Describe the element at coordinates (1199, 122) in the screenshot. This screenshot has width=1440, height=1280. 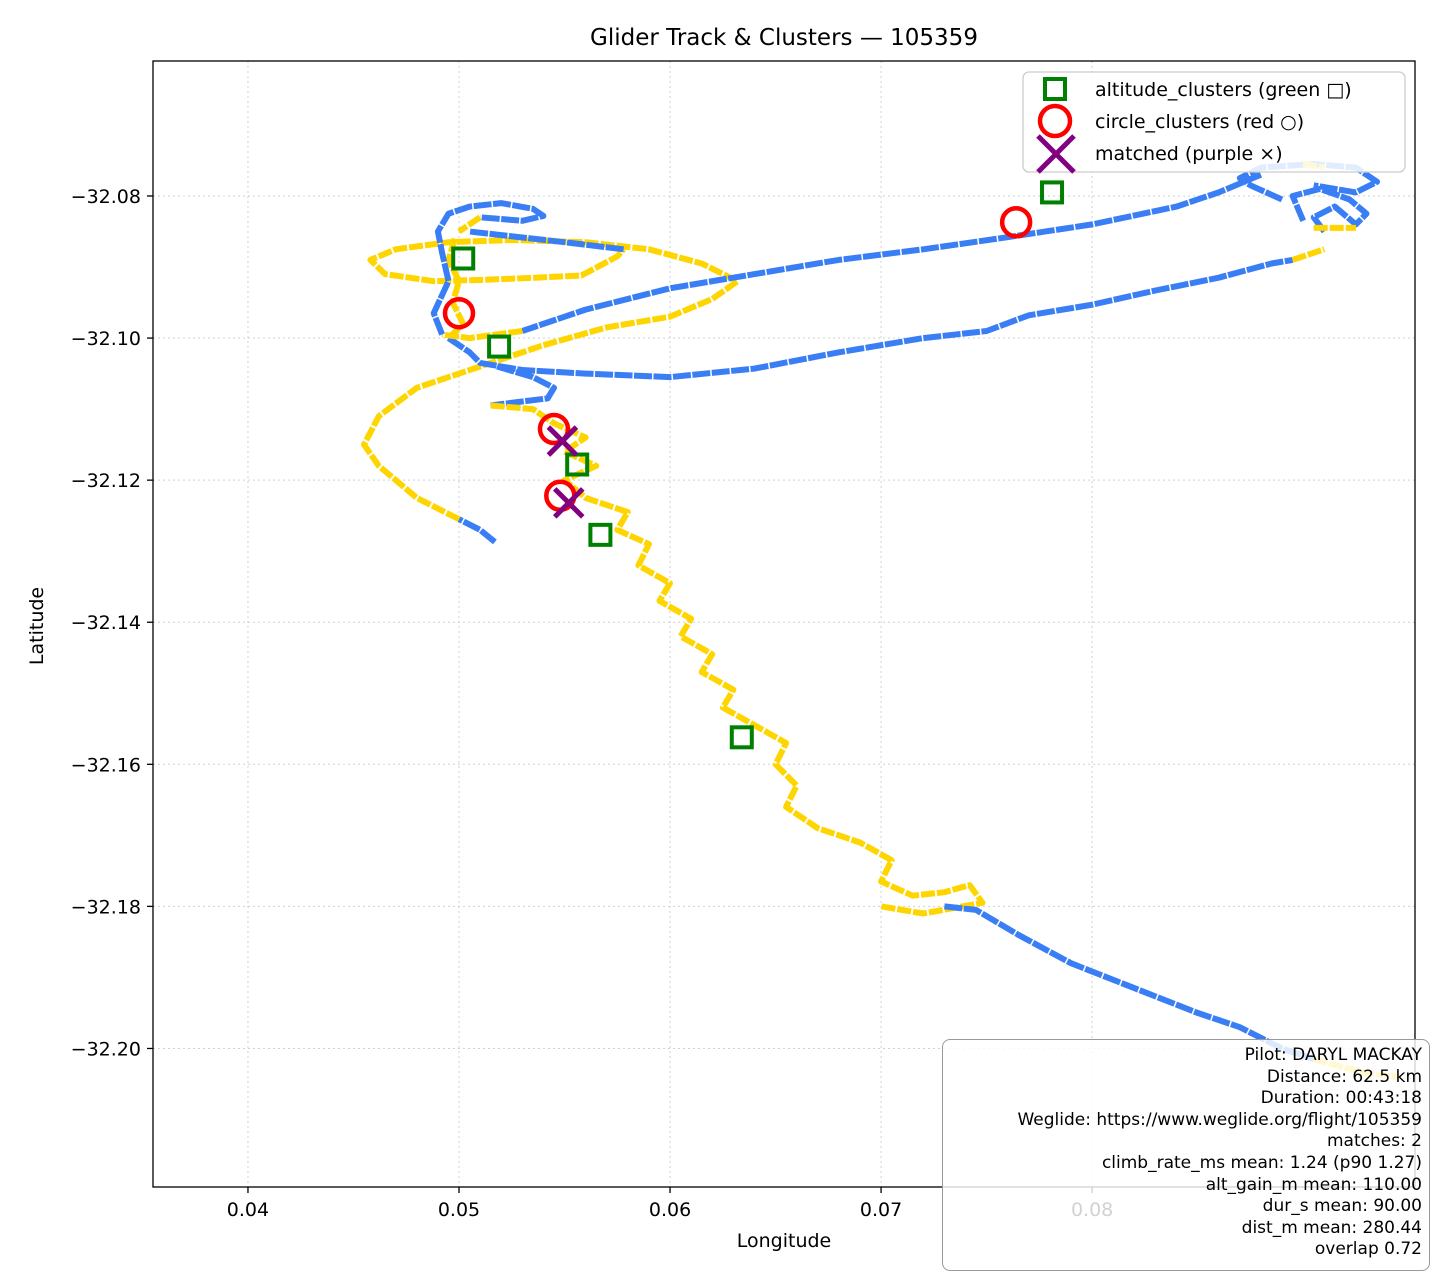
I see `legend-label-circle-clusters: circle_clusters (red ○)` at that location.